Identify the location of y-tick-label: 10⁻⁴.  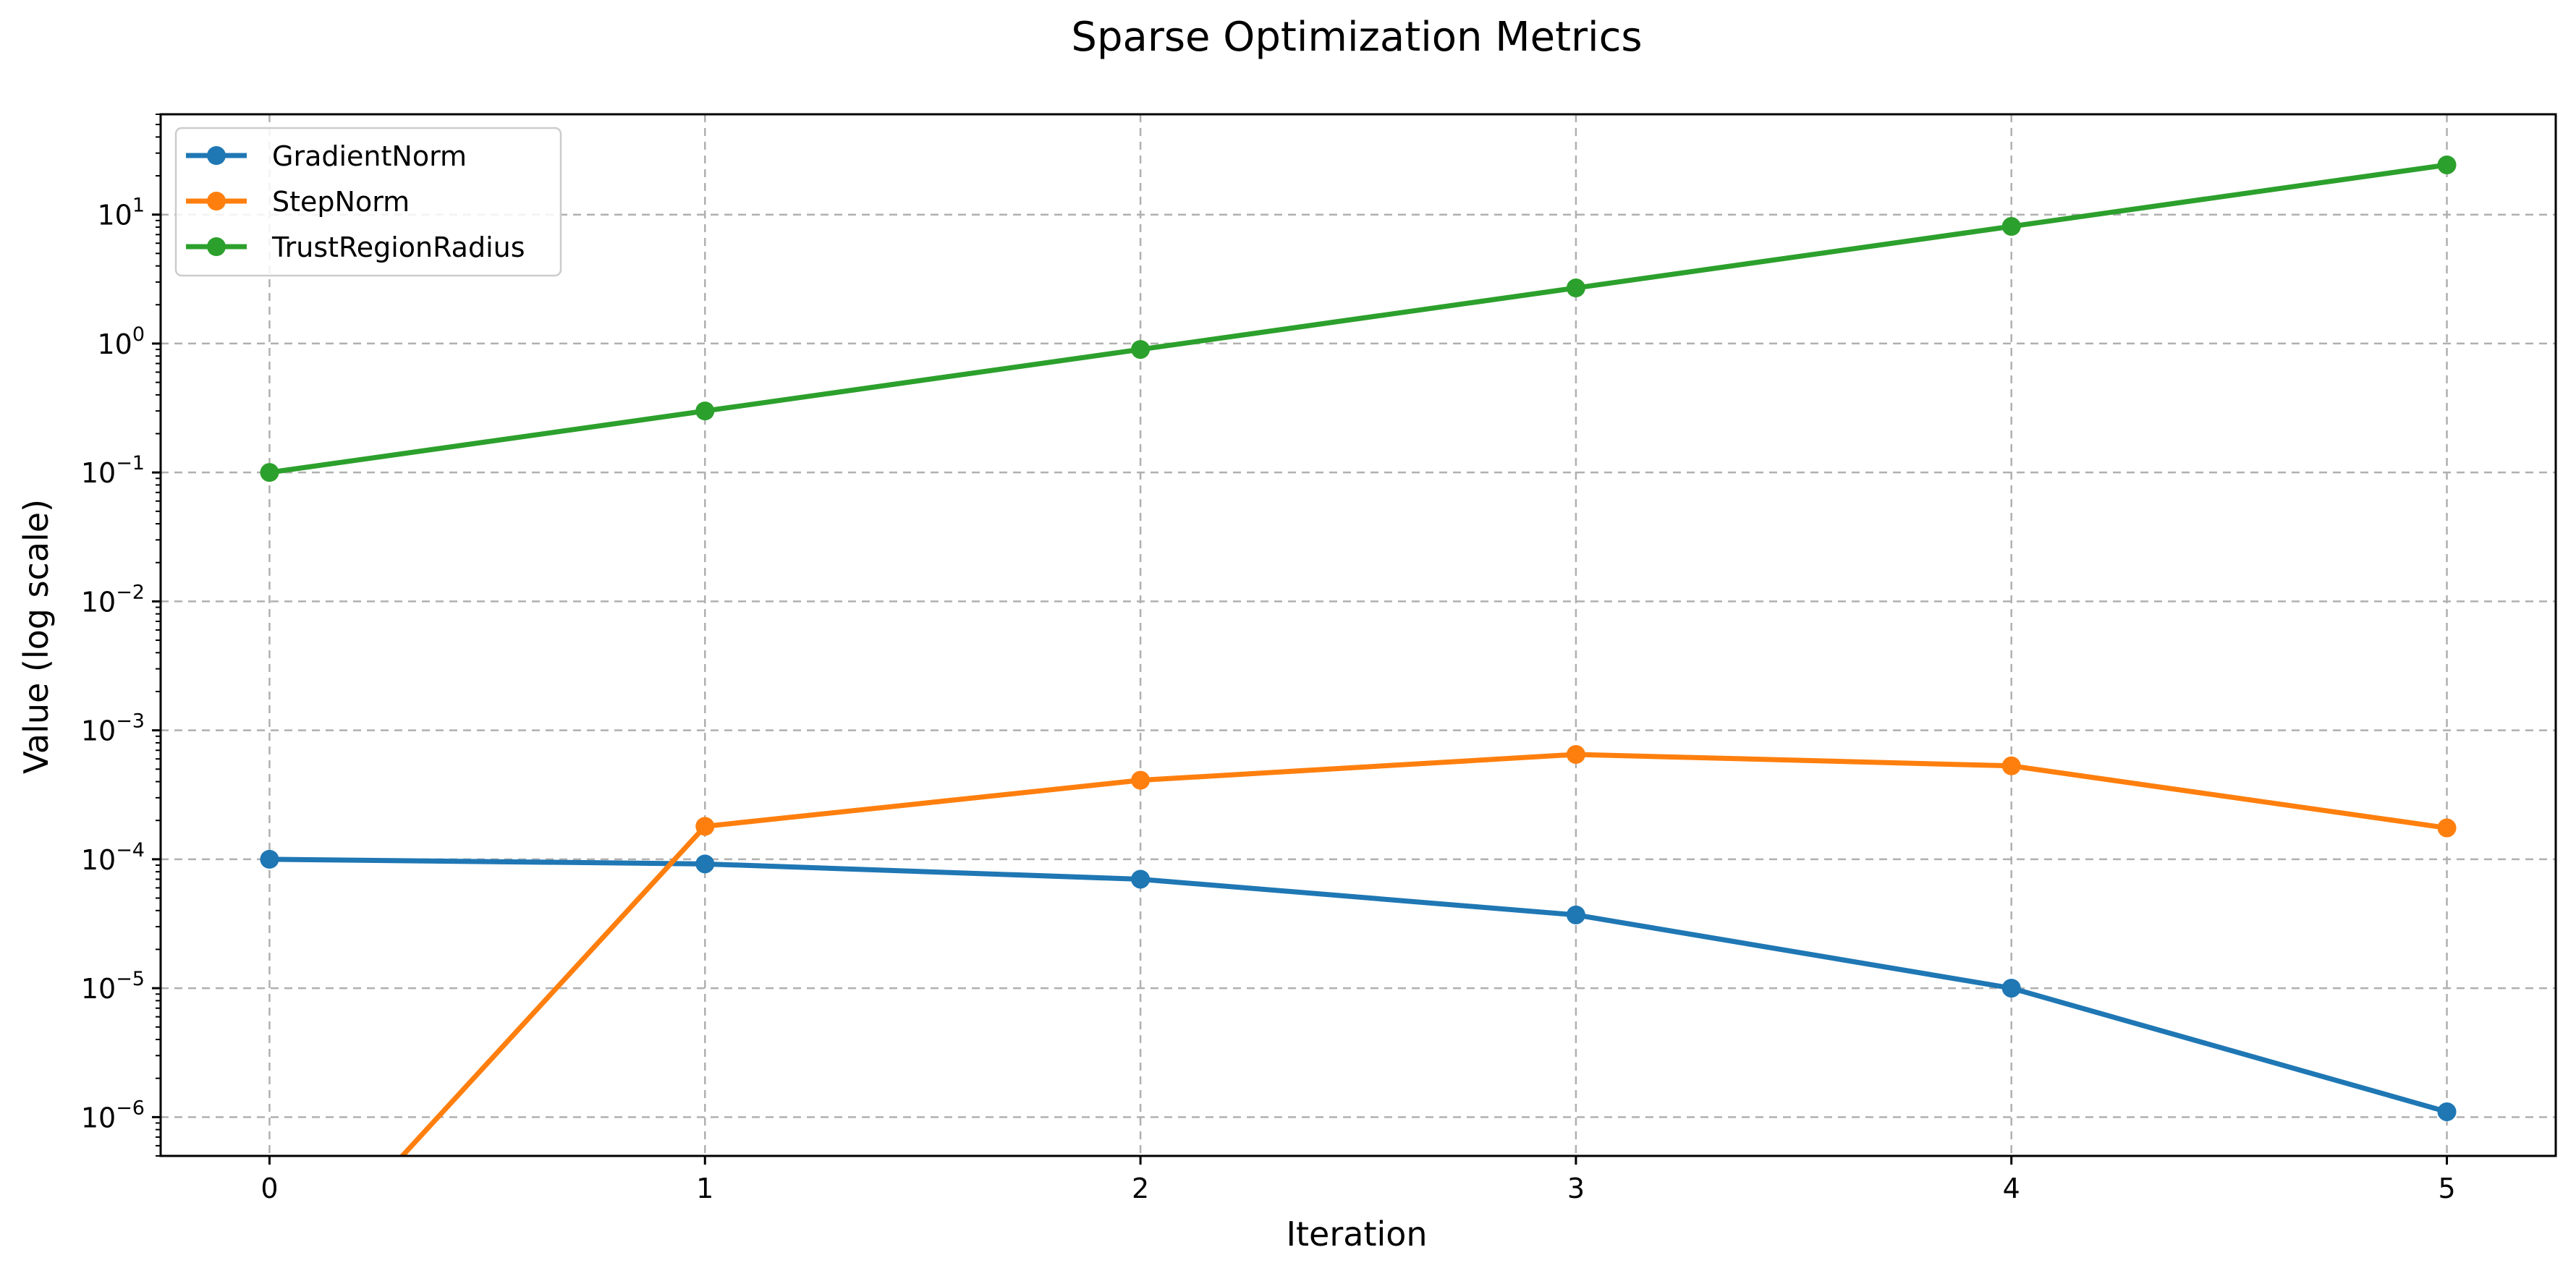
(113, 857).